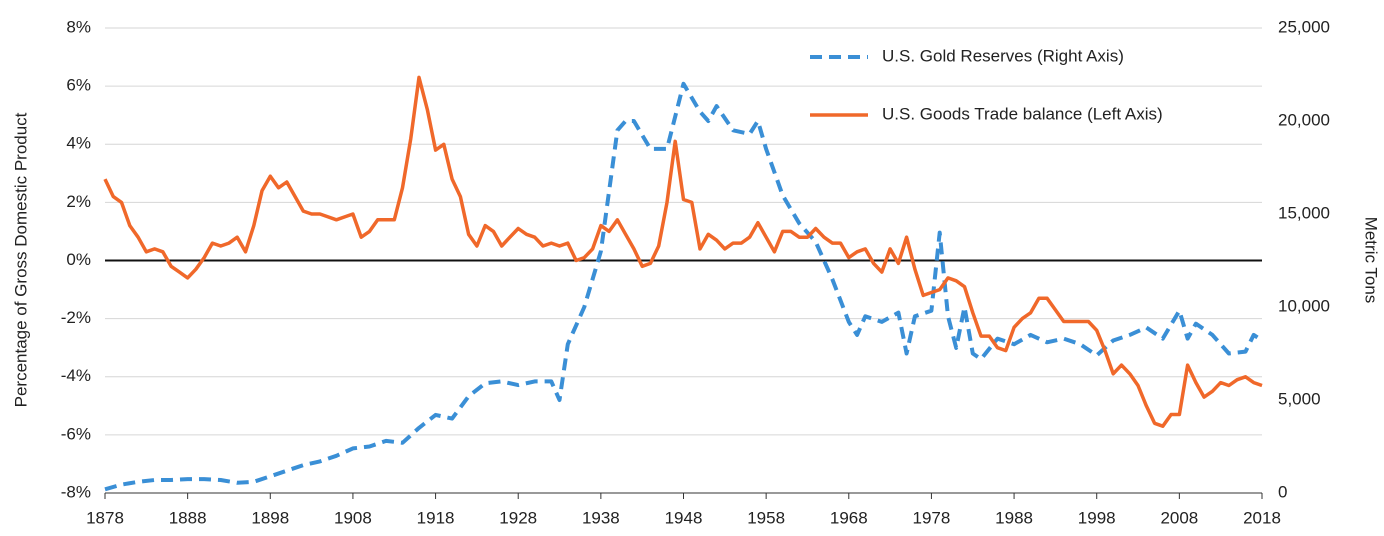 The width and height of the screenshot is (1384, 536). Describe the element at coordinates (78, 85) in the screenshot. I see `y-tick-label: 6%` at that location.